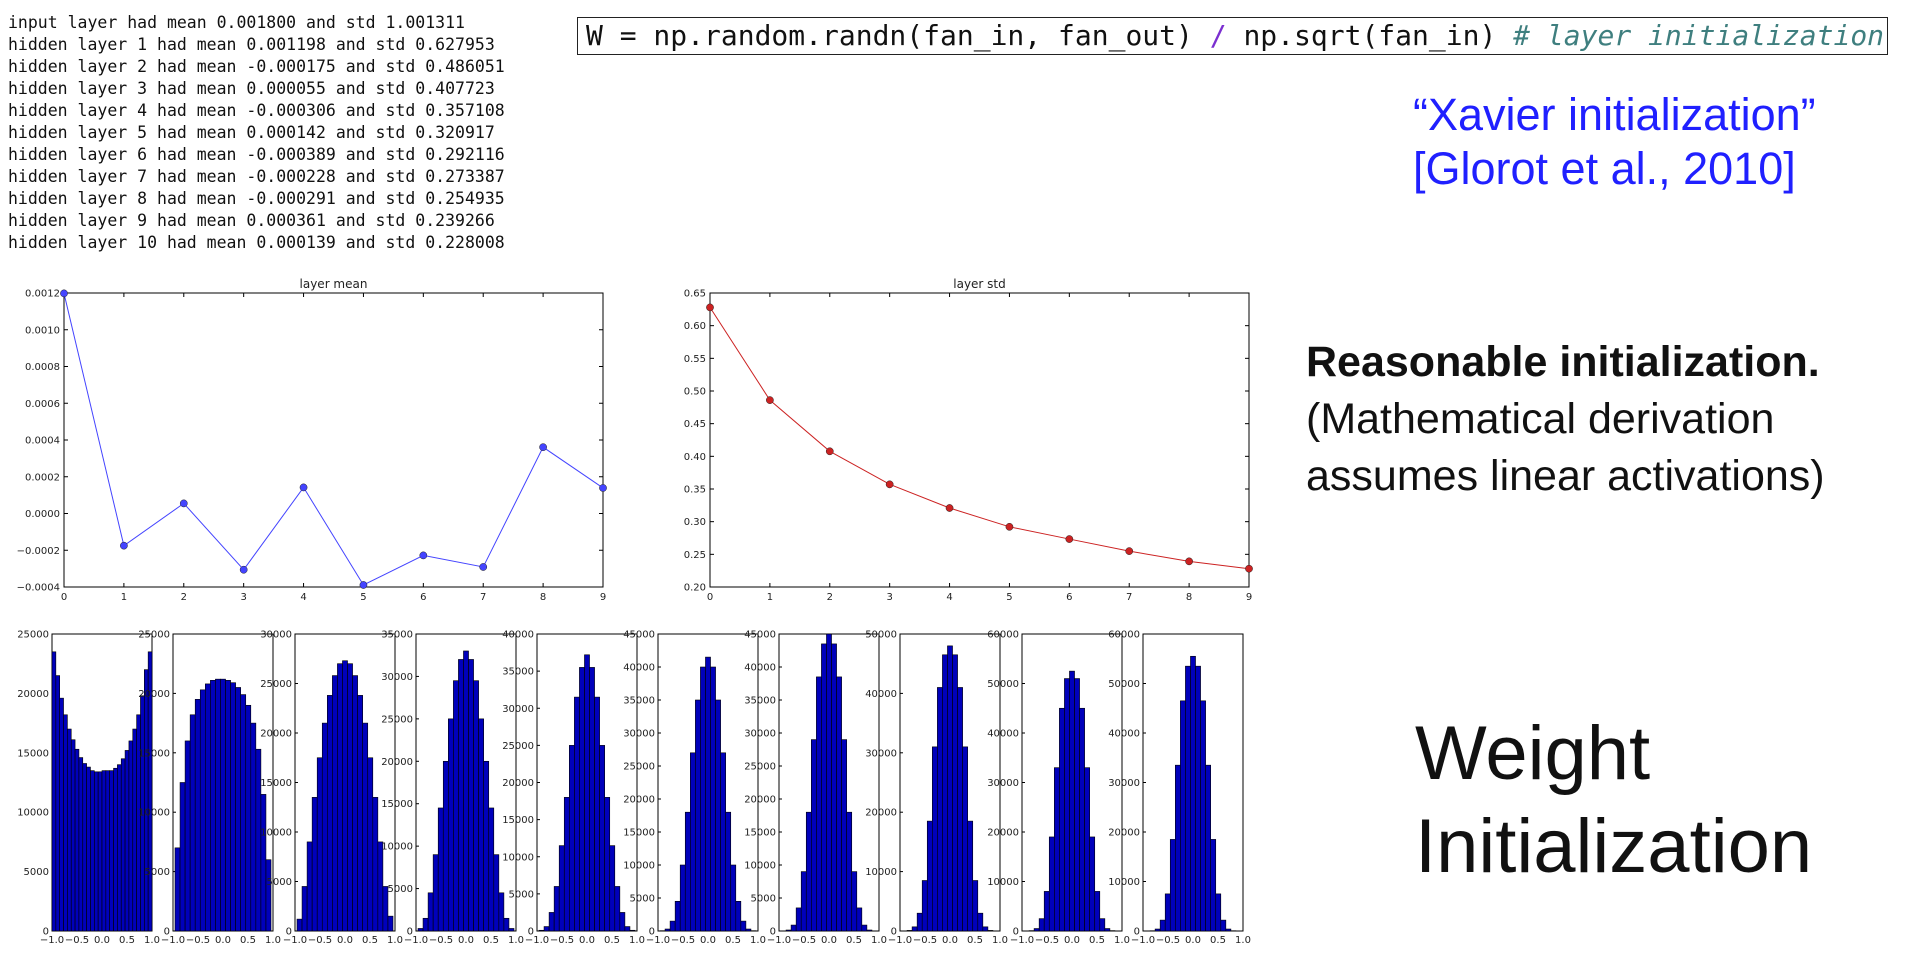 The image size is (1906, 954). Describe the element at coordinates (979, 284) in the screenshot. I see `chart-title: layer std` at that location.